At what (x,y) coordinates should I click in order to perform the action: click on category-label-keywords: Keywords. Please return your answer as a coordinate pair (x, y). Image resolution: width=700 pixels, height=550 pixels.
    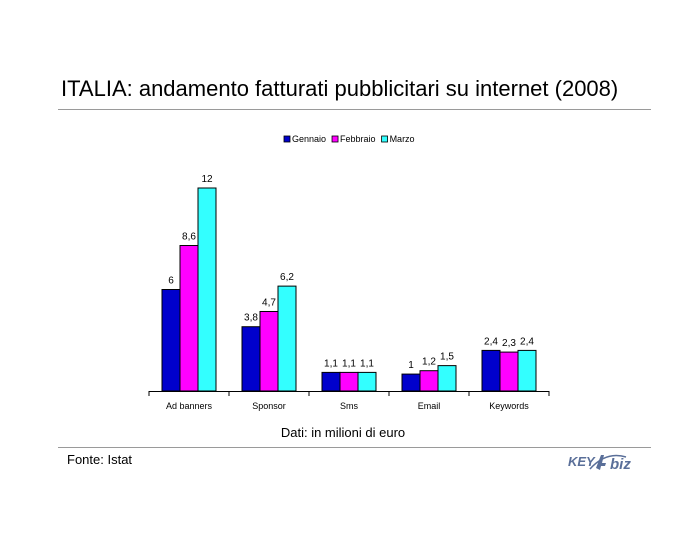
    Looking at the image, I should click on (509, 406).